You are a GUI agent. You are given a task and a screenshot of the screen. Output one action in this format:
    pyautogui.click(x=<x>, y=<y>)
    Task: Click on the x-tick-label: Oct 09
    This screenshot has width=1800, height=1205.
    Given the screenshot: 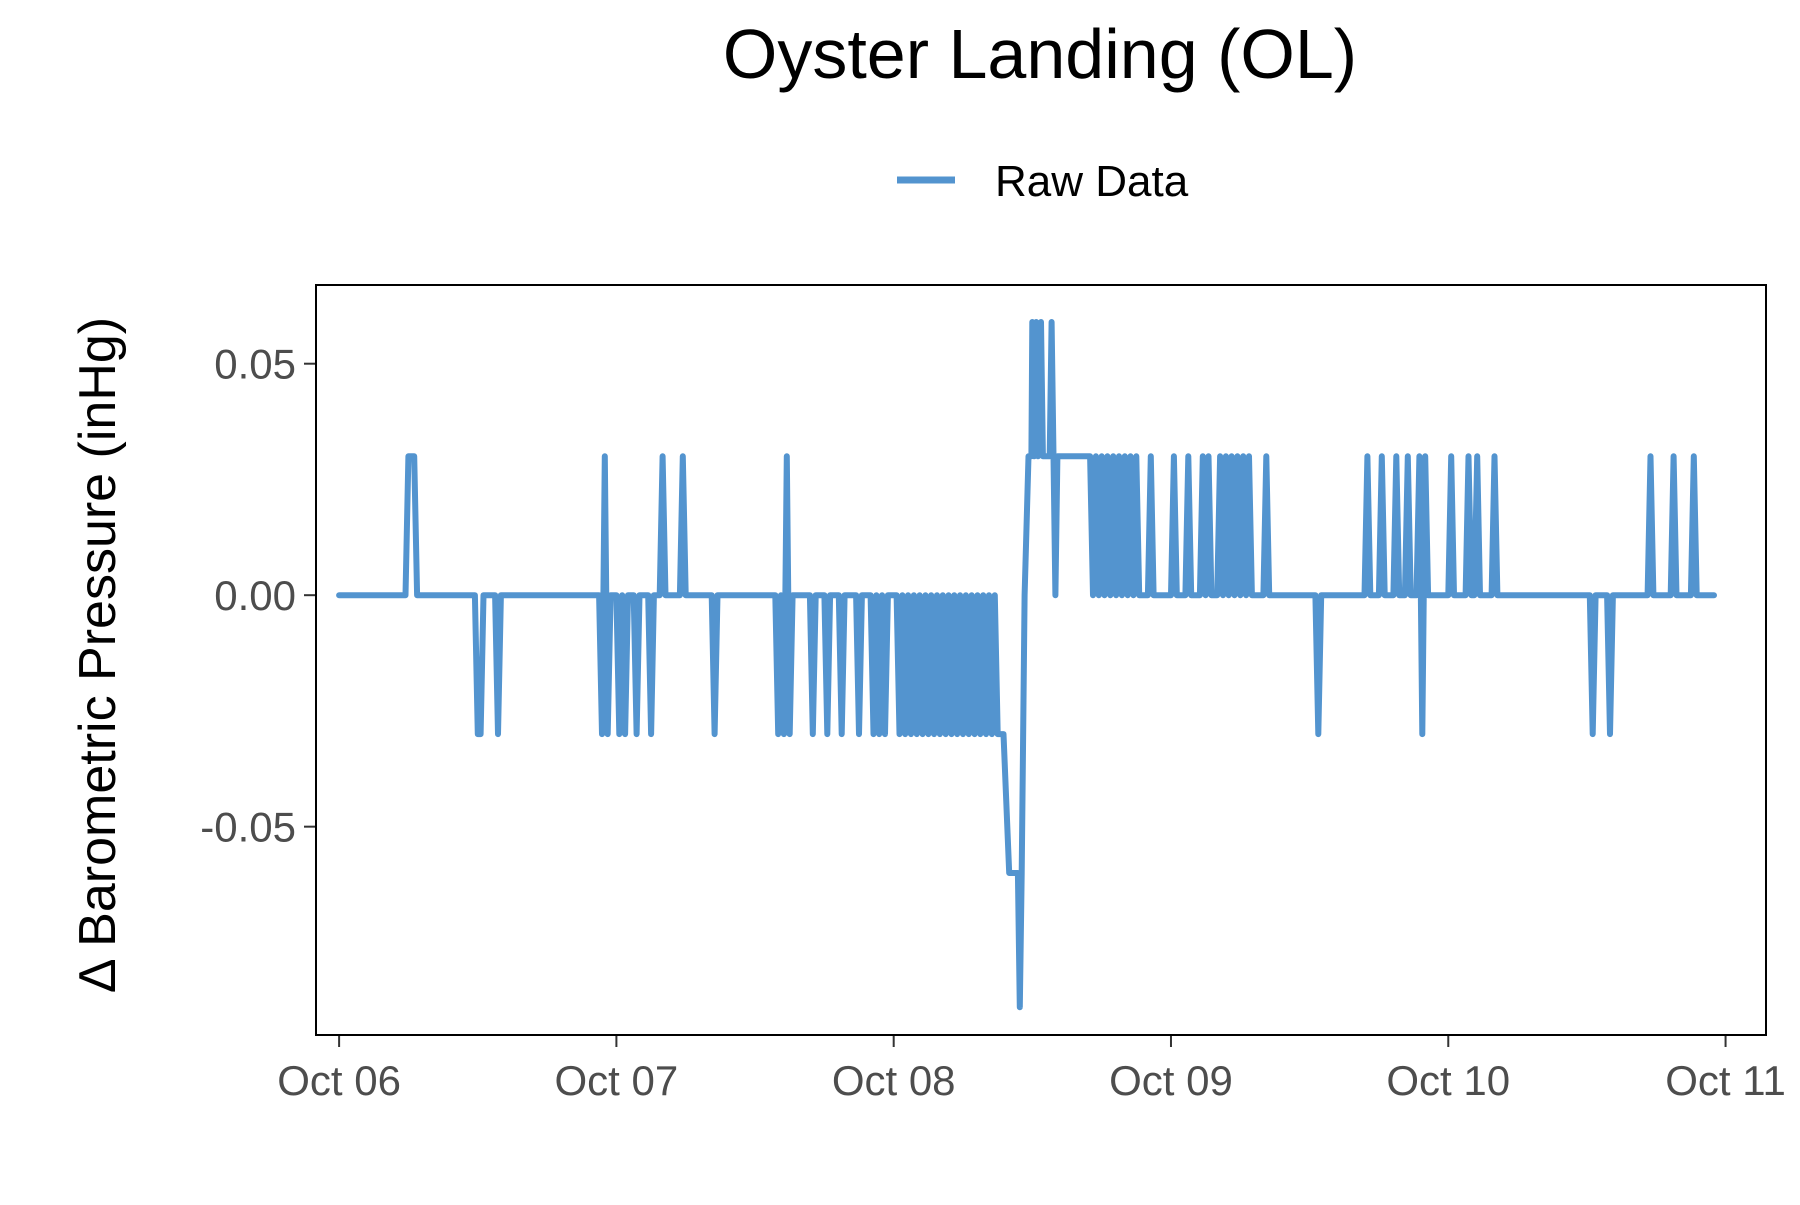 What is the action you would take?
    pyautogui.click(x=1171, y=1080)
    